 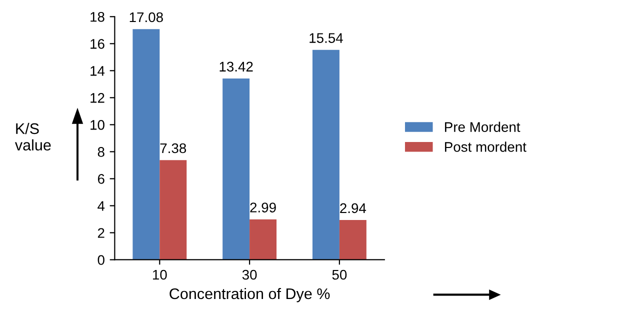 I want to click on data-label: 2.99, so click(x=263, y=207).